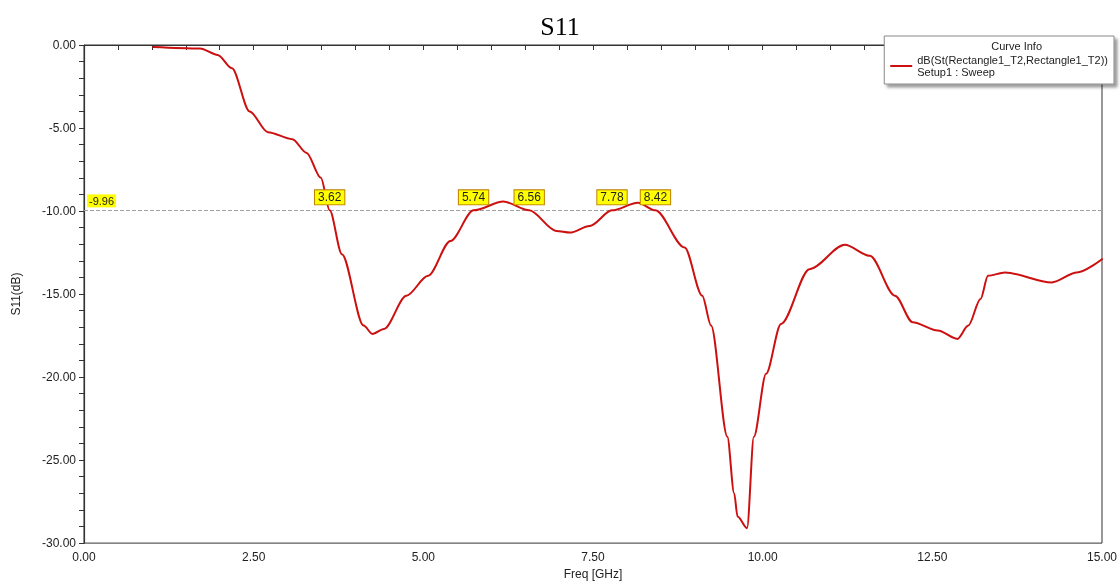 The width and height of the screenshot is (1120, 585). I want to click on x-tick-label: 2.50, so click(253, 557).